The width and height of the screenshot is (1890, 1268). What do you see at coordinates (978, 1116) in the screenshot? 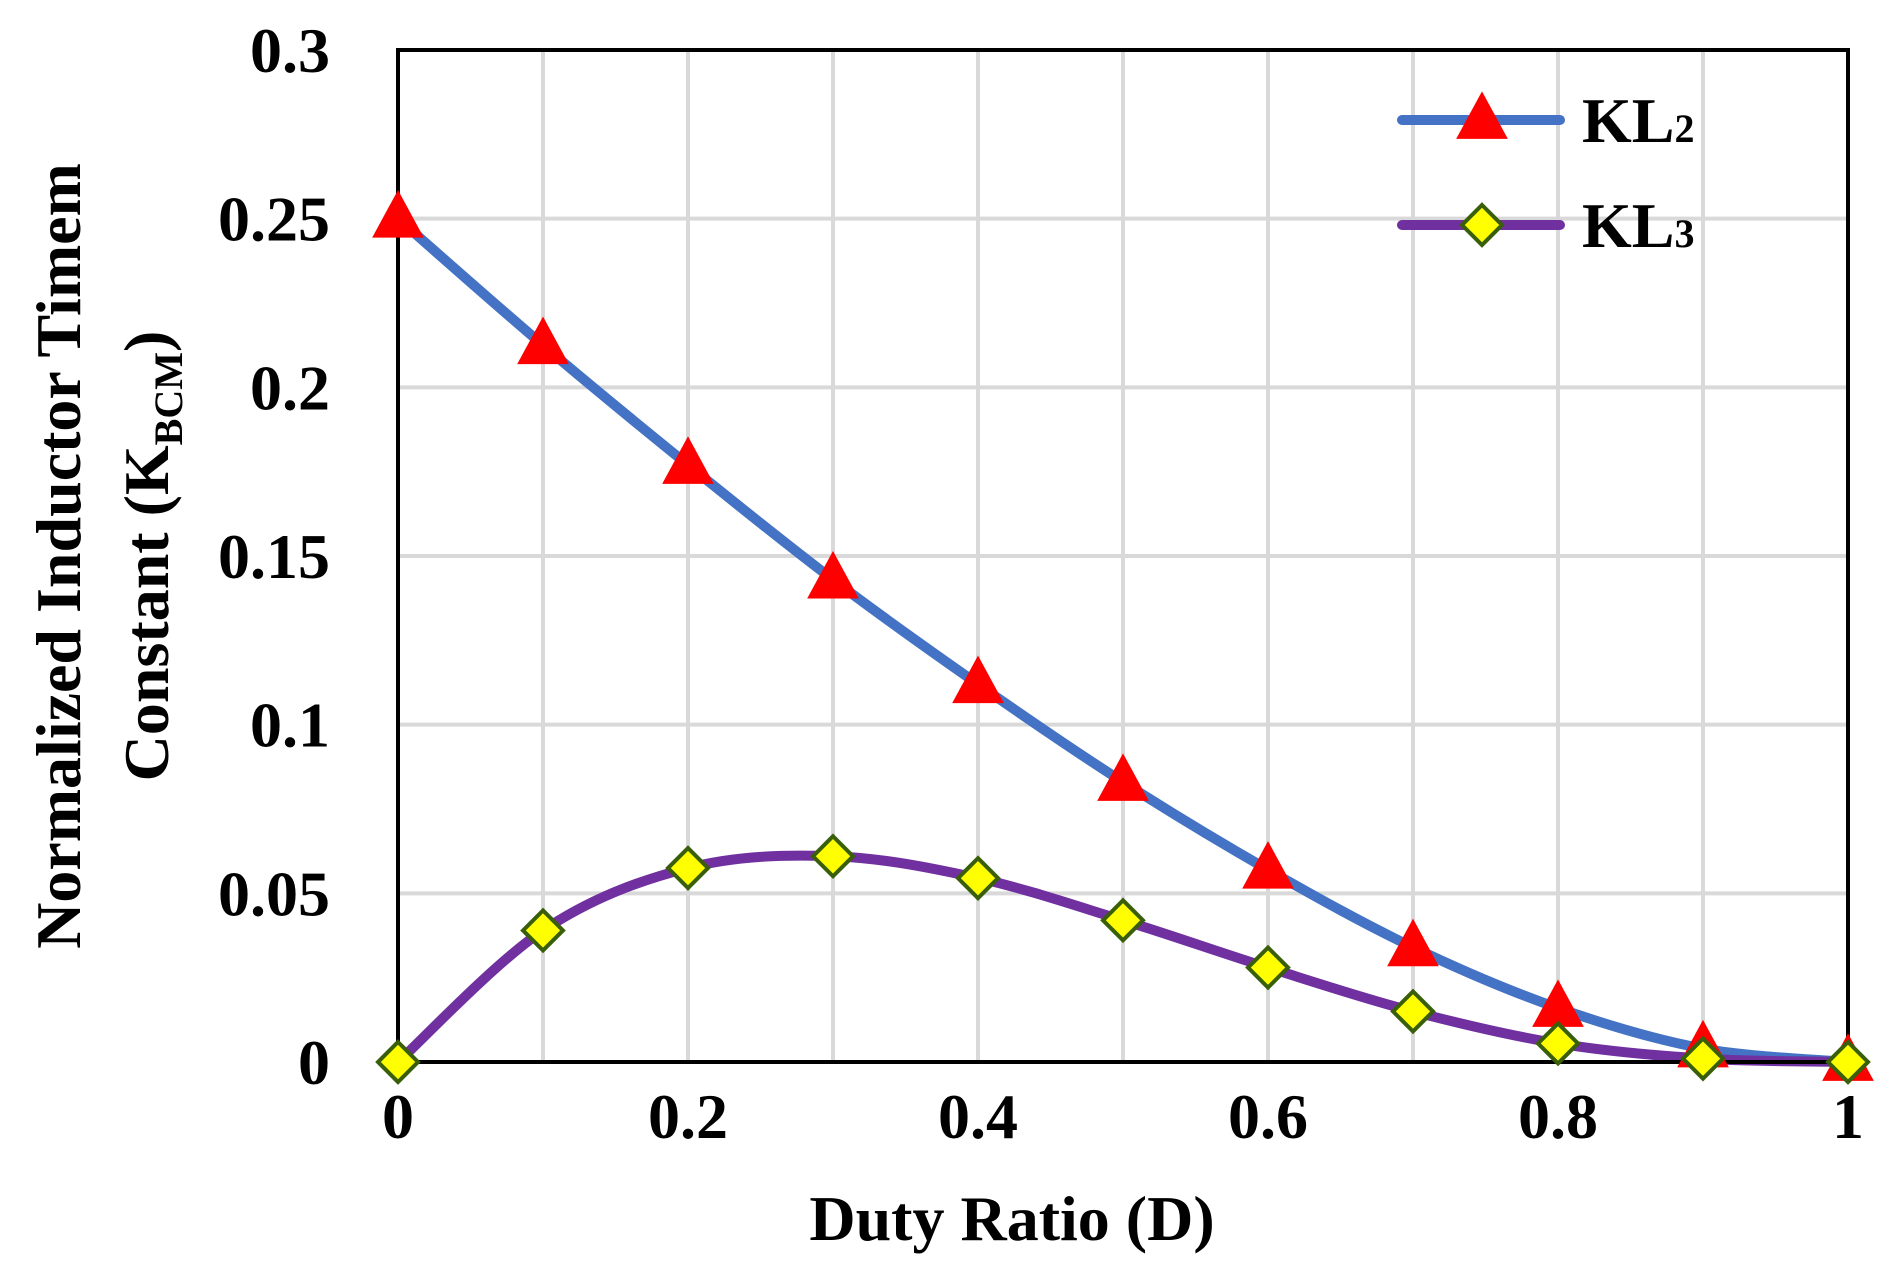
I see `x-tick-label-2: 0.4` at bounding box center [978, 1116].